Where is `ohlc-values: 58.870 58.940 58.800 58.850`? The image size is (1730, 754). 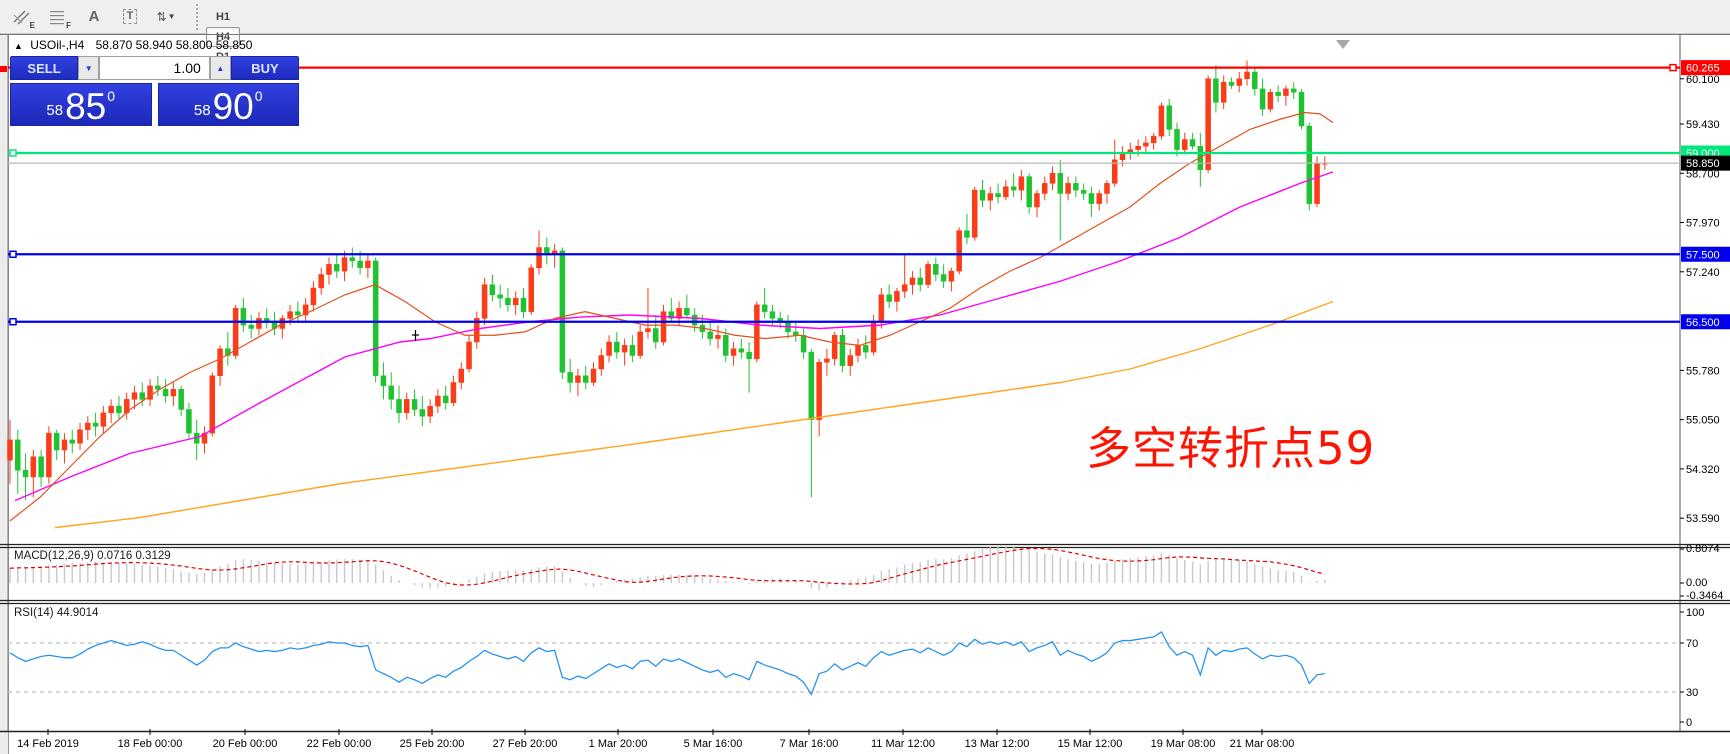
ohlc-values: 58.870 58.940 58.800 58.850 is located at coordinates (174, 45).